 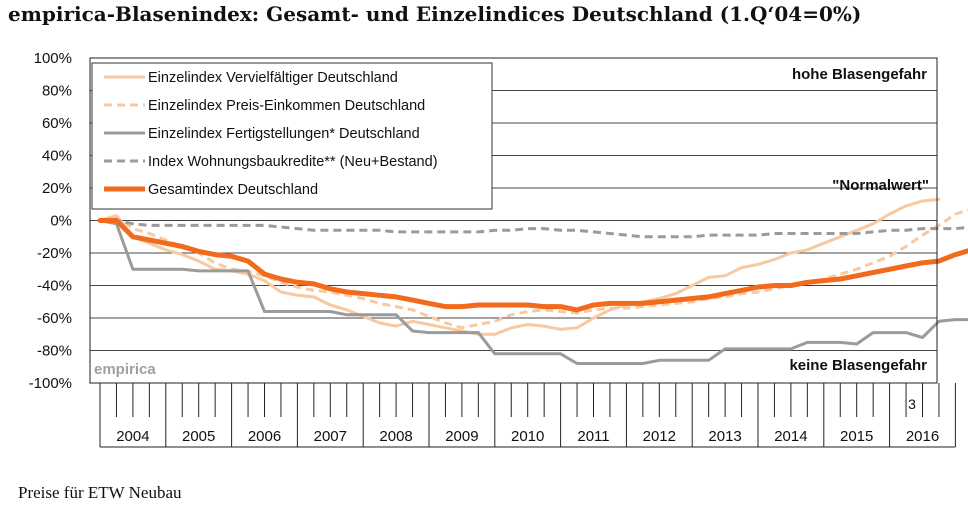 What do you see at coordinates (527, 436) in the screenshot?
I see `x-tick-label: 2010` at bounding box center [527, 436].